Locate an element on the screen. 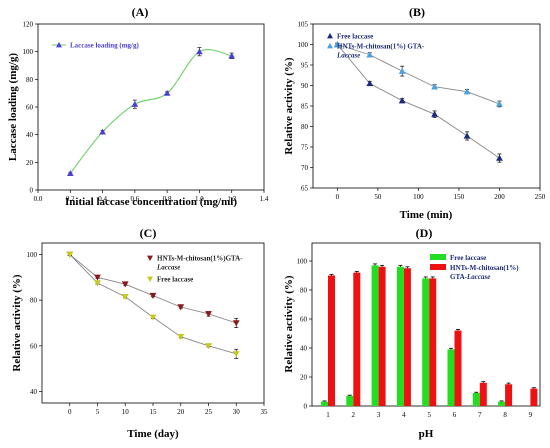  y-tick-label: 90 is located at coordinates (305, 86).